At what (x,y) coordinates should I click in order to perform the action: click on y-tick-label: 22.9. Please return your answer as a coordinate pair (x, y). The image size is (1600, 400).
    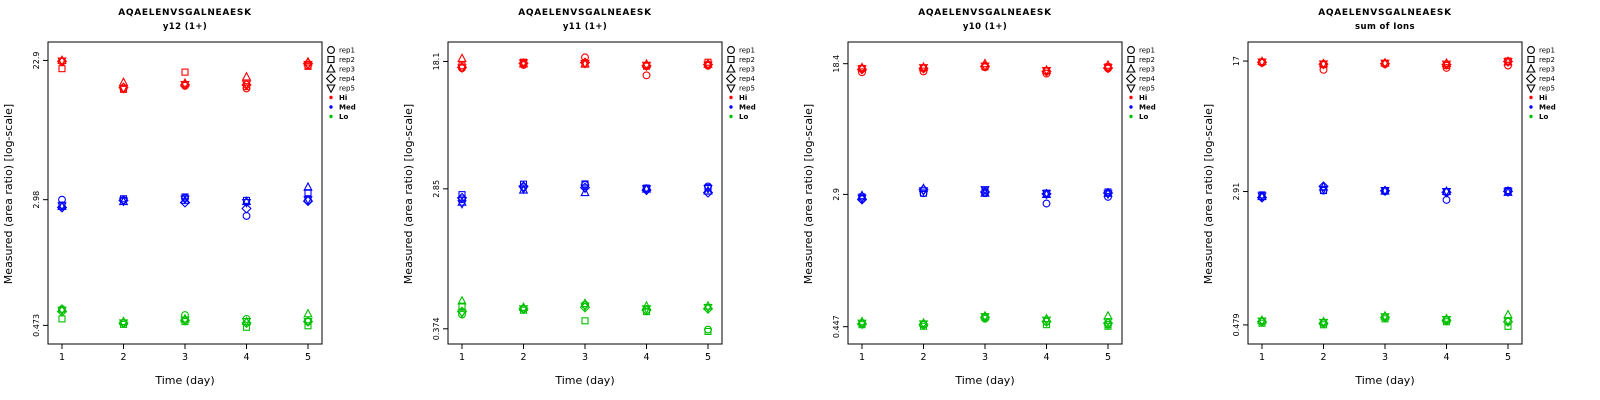
    Looking at the image, I should click on (36, 61).